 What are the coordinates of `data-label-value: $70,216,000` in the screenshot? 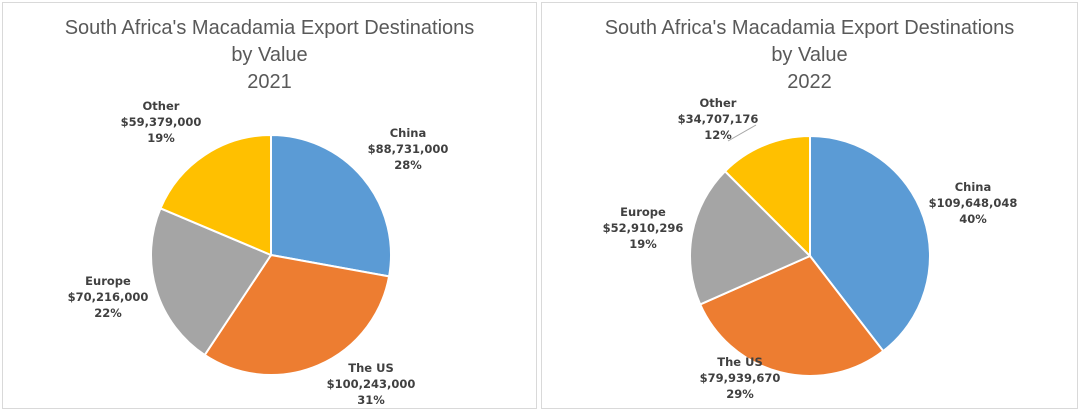 It's located at (108, 297).